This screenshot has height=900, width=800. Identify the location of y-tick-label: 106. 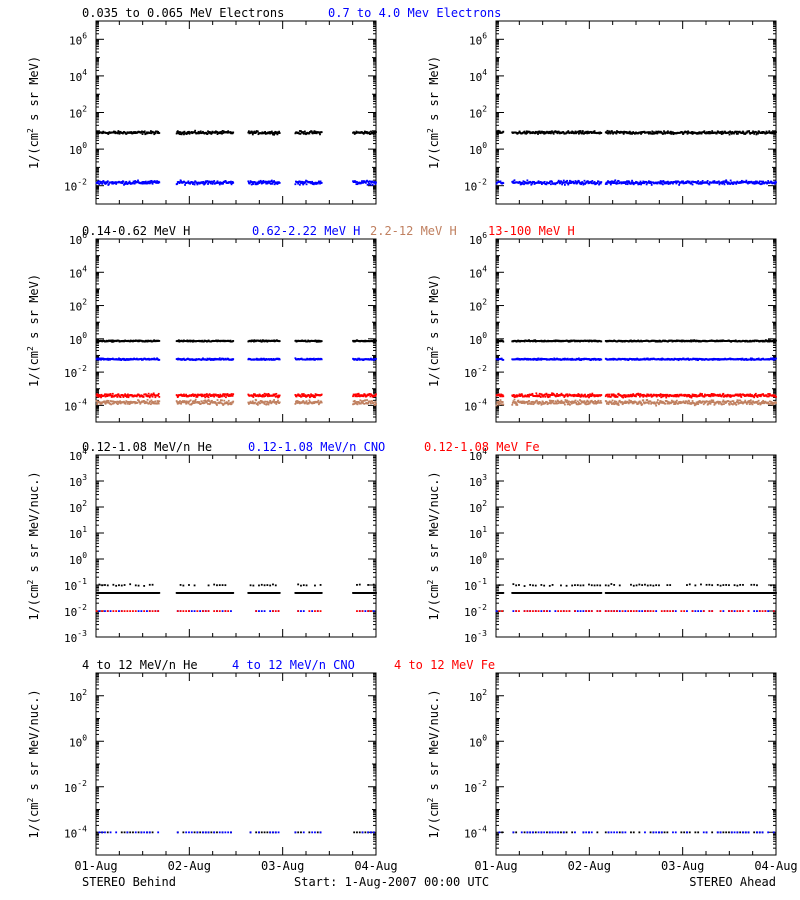
(78, 239).